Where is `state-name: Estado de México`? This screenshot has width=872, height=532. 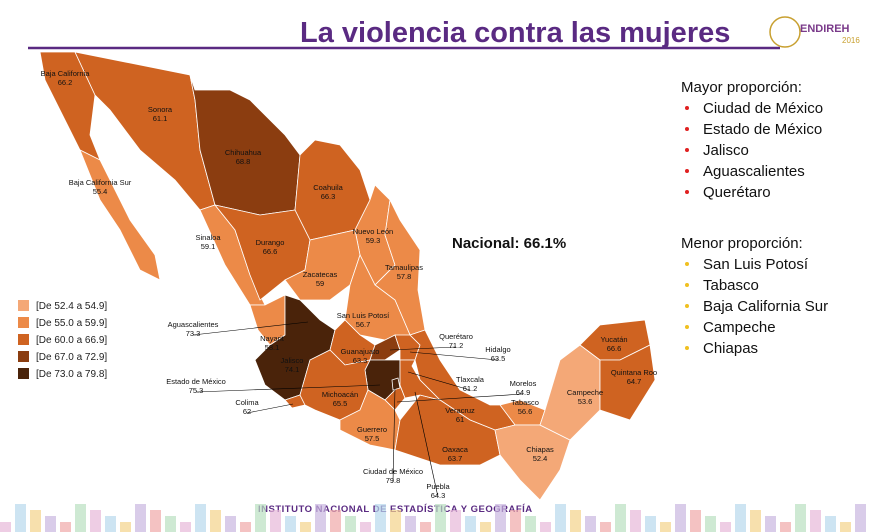
state-name: Estado de México is located at coordinates (196, 381).